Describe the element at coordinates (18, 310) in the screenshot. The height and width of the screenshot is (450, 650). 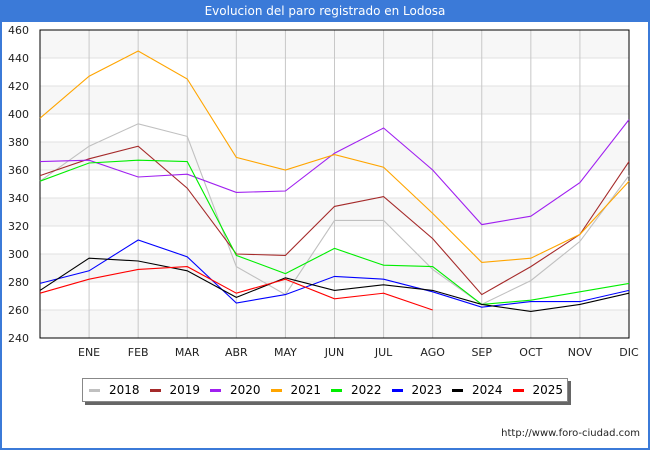
I see `y-tick-label: 260` at that location.